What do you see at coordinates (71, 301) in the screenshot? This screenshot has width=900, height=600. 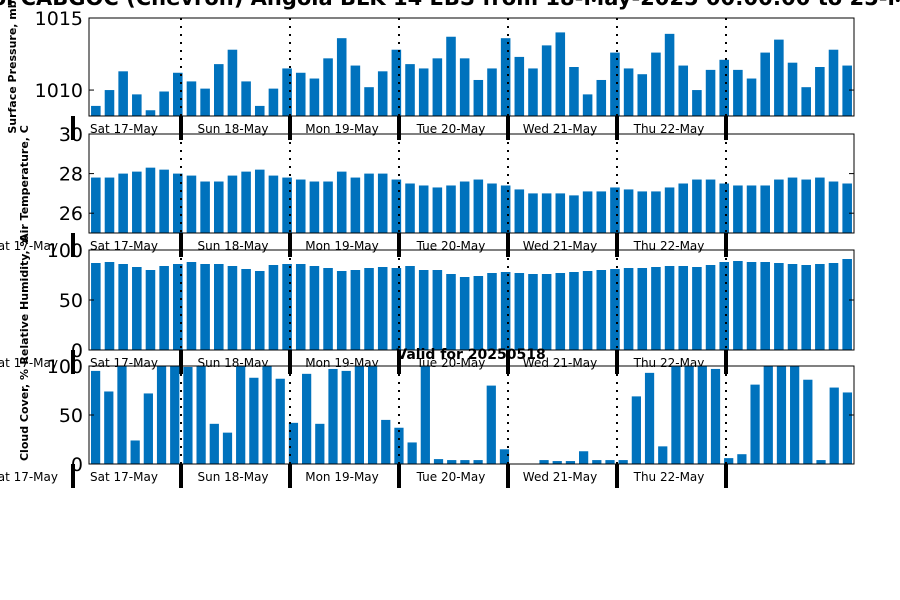 I see `panel-3-ytick-label: 50` at bounding box center [71, 301].